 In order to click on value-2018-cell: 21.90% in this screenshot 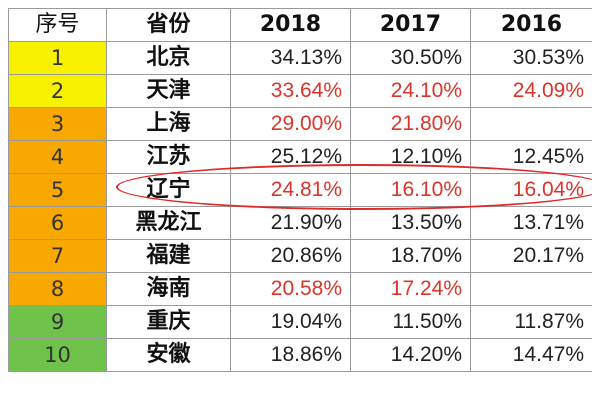, I will do `click(290, 223)`.